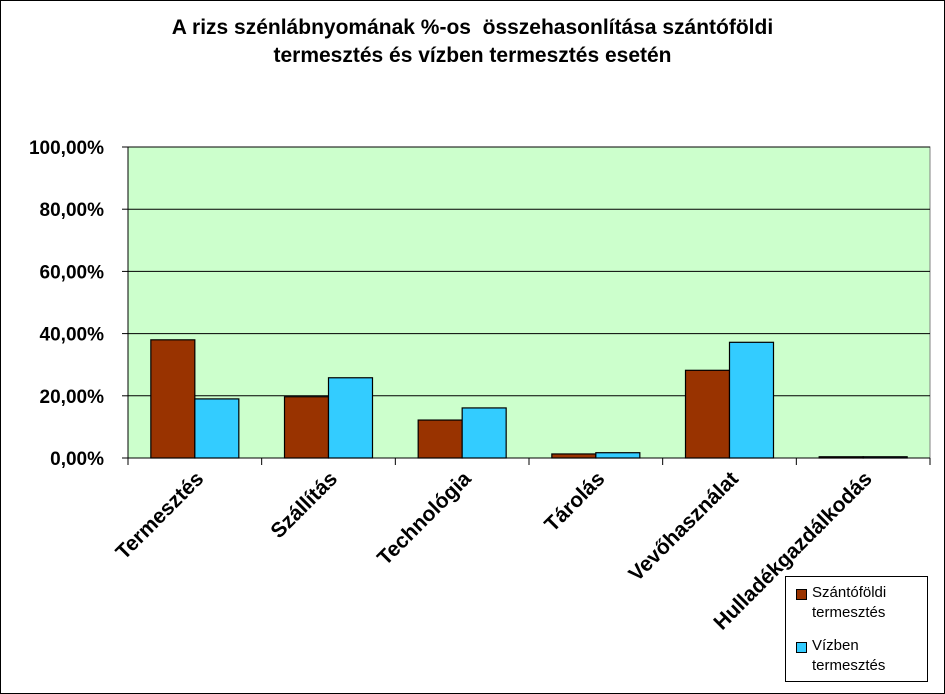 This screenshot has height=694, width=945. Describe the element at coordinates (849, 665) in the screenshot. I see `legend-label-vizben-line2: termesztés` at that location.